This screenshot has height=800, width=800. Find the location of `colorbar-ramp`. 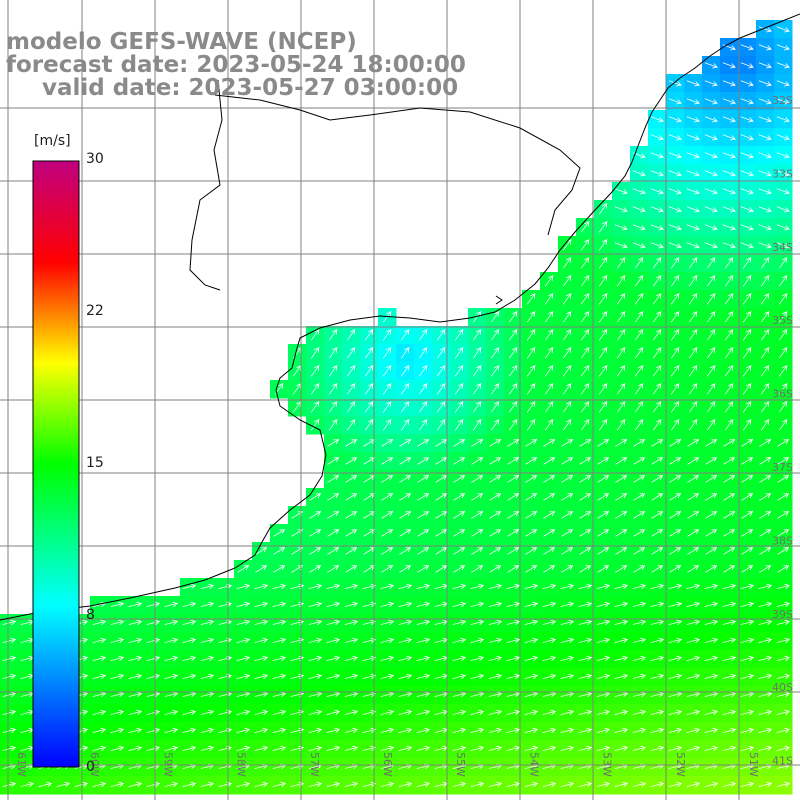

colorbar-ramp is located at coordinates (56, 464).